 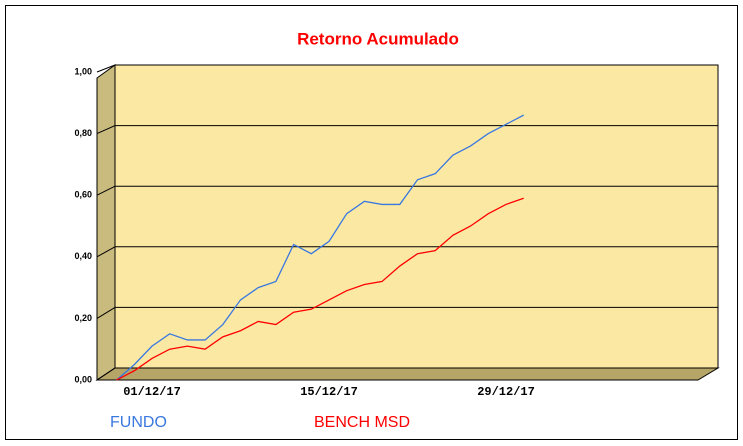 What do you see at coordinates (83, 71) in the screenshot?
I see `y-tick-label: 1,00` at bounding box center [83, 71].